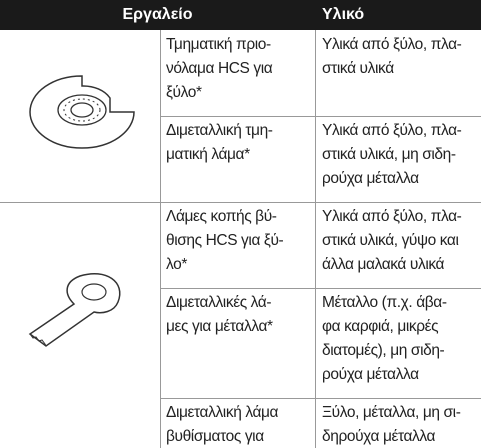 This screenshot has height=448, width=481. Describe the element at coordinates (380, 326) in the screenshot. I see `material-text: φα καρφιά, μικρές` at that location.